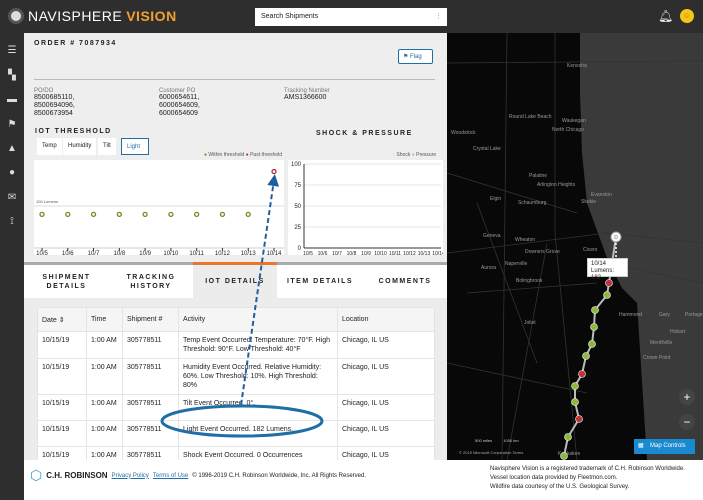  What do you see at coordinates (258, 433) in the screenshot?
I see `activity-cell: Light Event Occurred. 182 Lumens.` at bounding box center [258, 433].